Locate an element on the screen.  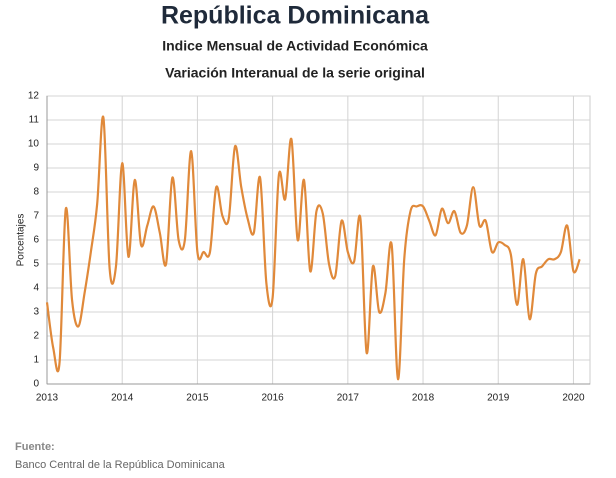
y-tick-label: 10 is located at coordinates (34, 144).